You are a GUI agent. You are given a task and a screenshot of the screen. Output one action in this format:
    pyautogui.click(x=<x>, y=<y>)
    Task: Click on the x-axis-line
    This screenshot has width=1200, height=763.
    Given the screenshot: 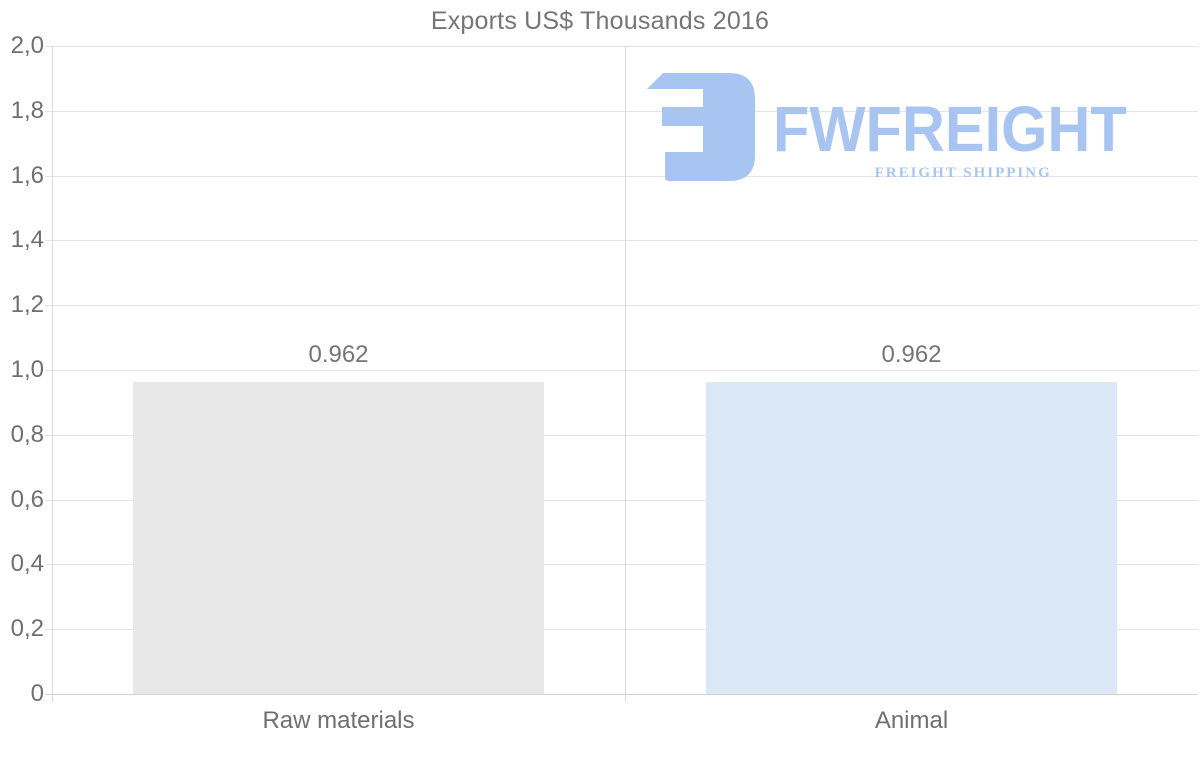 What is the action you would take?
    pyautogui.click(x=621, y=694)
    